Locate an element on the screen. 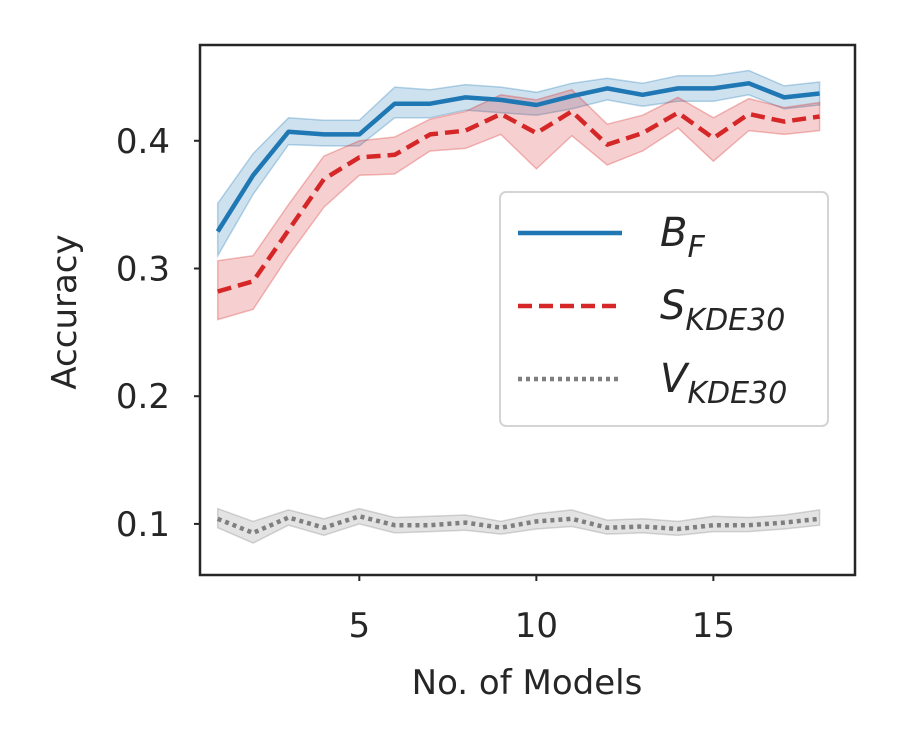 The image size is (900, 750). x-tick-label: 10 is located at coordinates (536, 626).